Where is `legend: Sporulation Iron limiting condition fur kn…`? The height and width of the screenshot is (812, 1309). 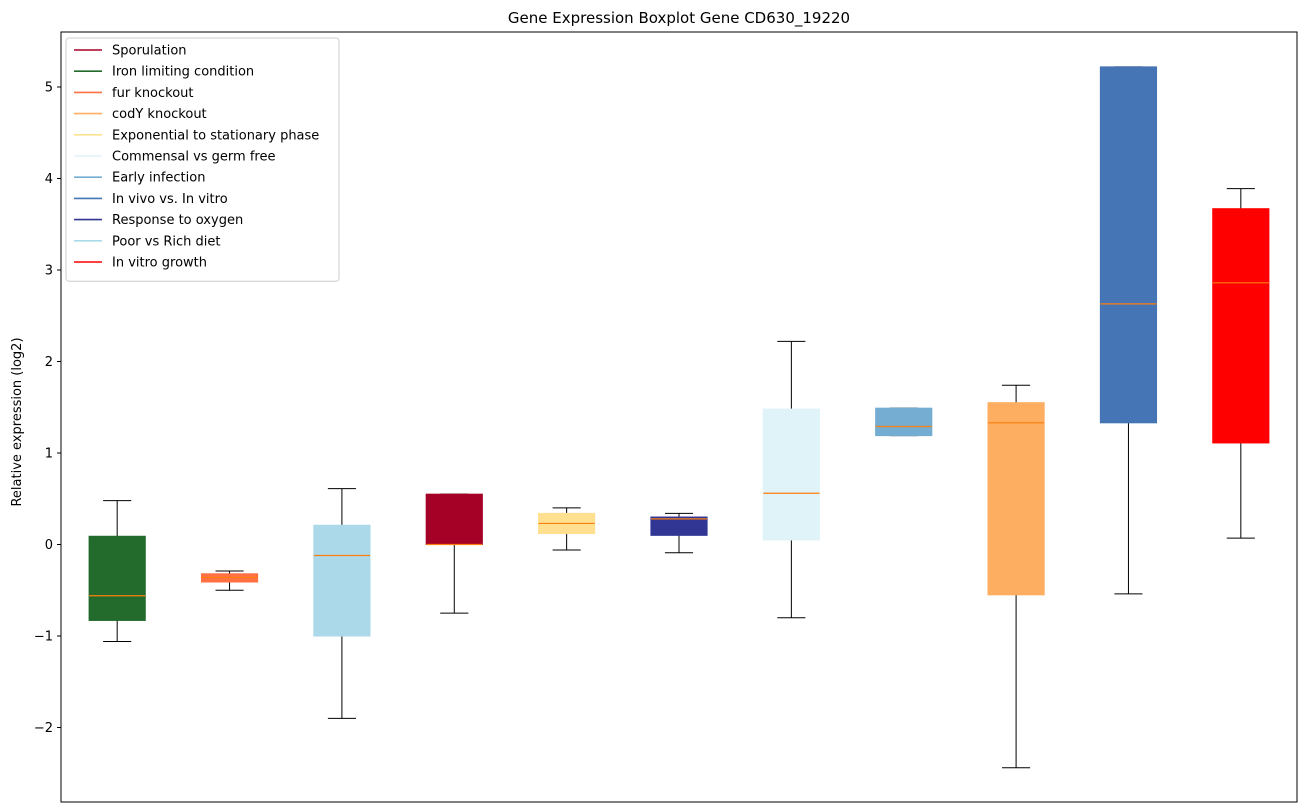
legend: Sporulation Iron limiting condition fur kn… is located at coordinates (202, 159).